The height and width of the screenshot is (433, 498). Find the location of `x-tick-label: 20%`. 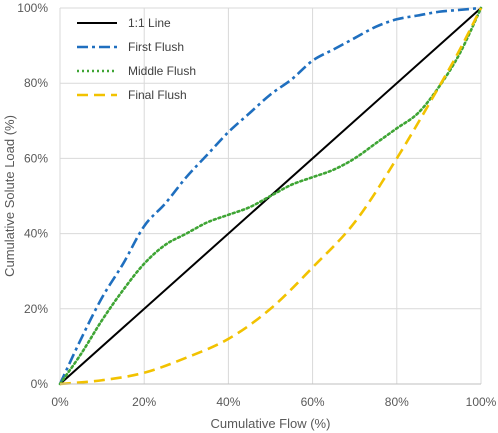

x-tick-label: 20% is located at coordinates (144, 402).